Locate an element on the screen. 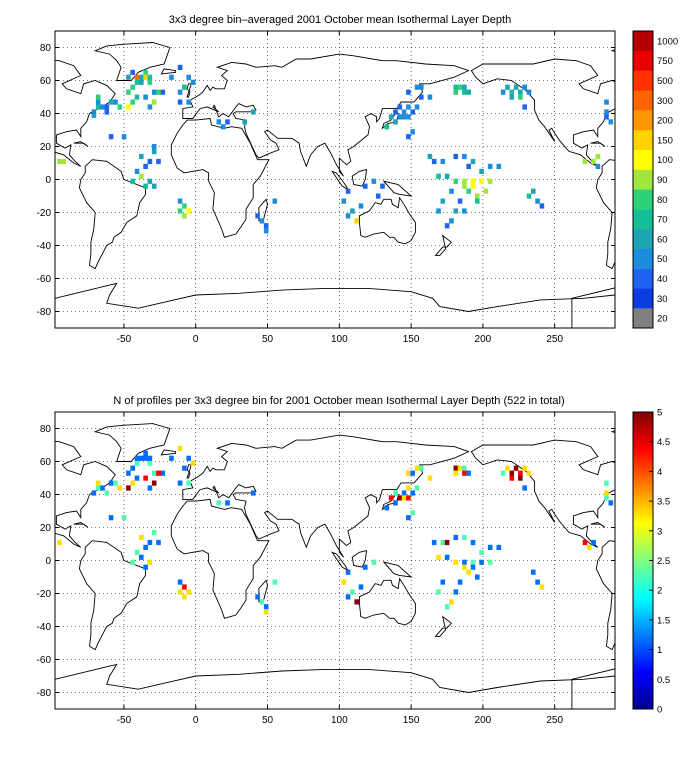 This screenshot has width=696, height=760. y-tick-label: -60 is located at coordinates (44, 279).